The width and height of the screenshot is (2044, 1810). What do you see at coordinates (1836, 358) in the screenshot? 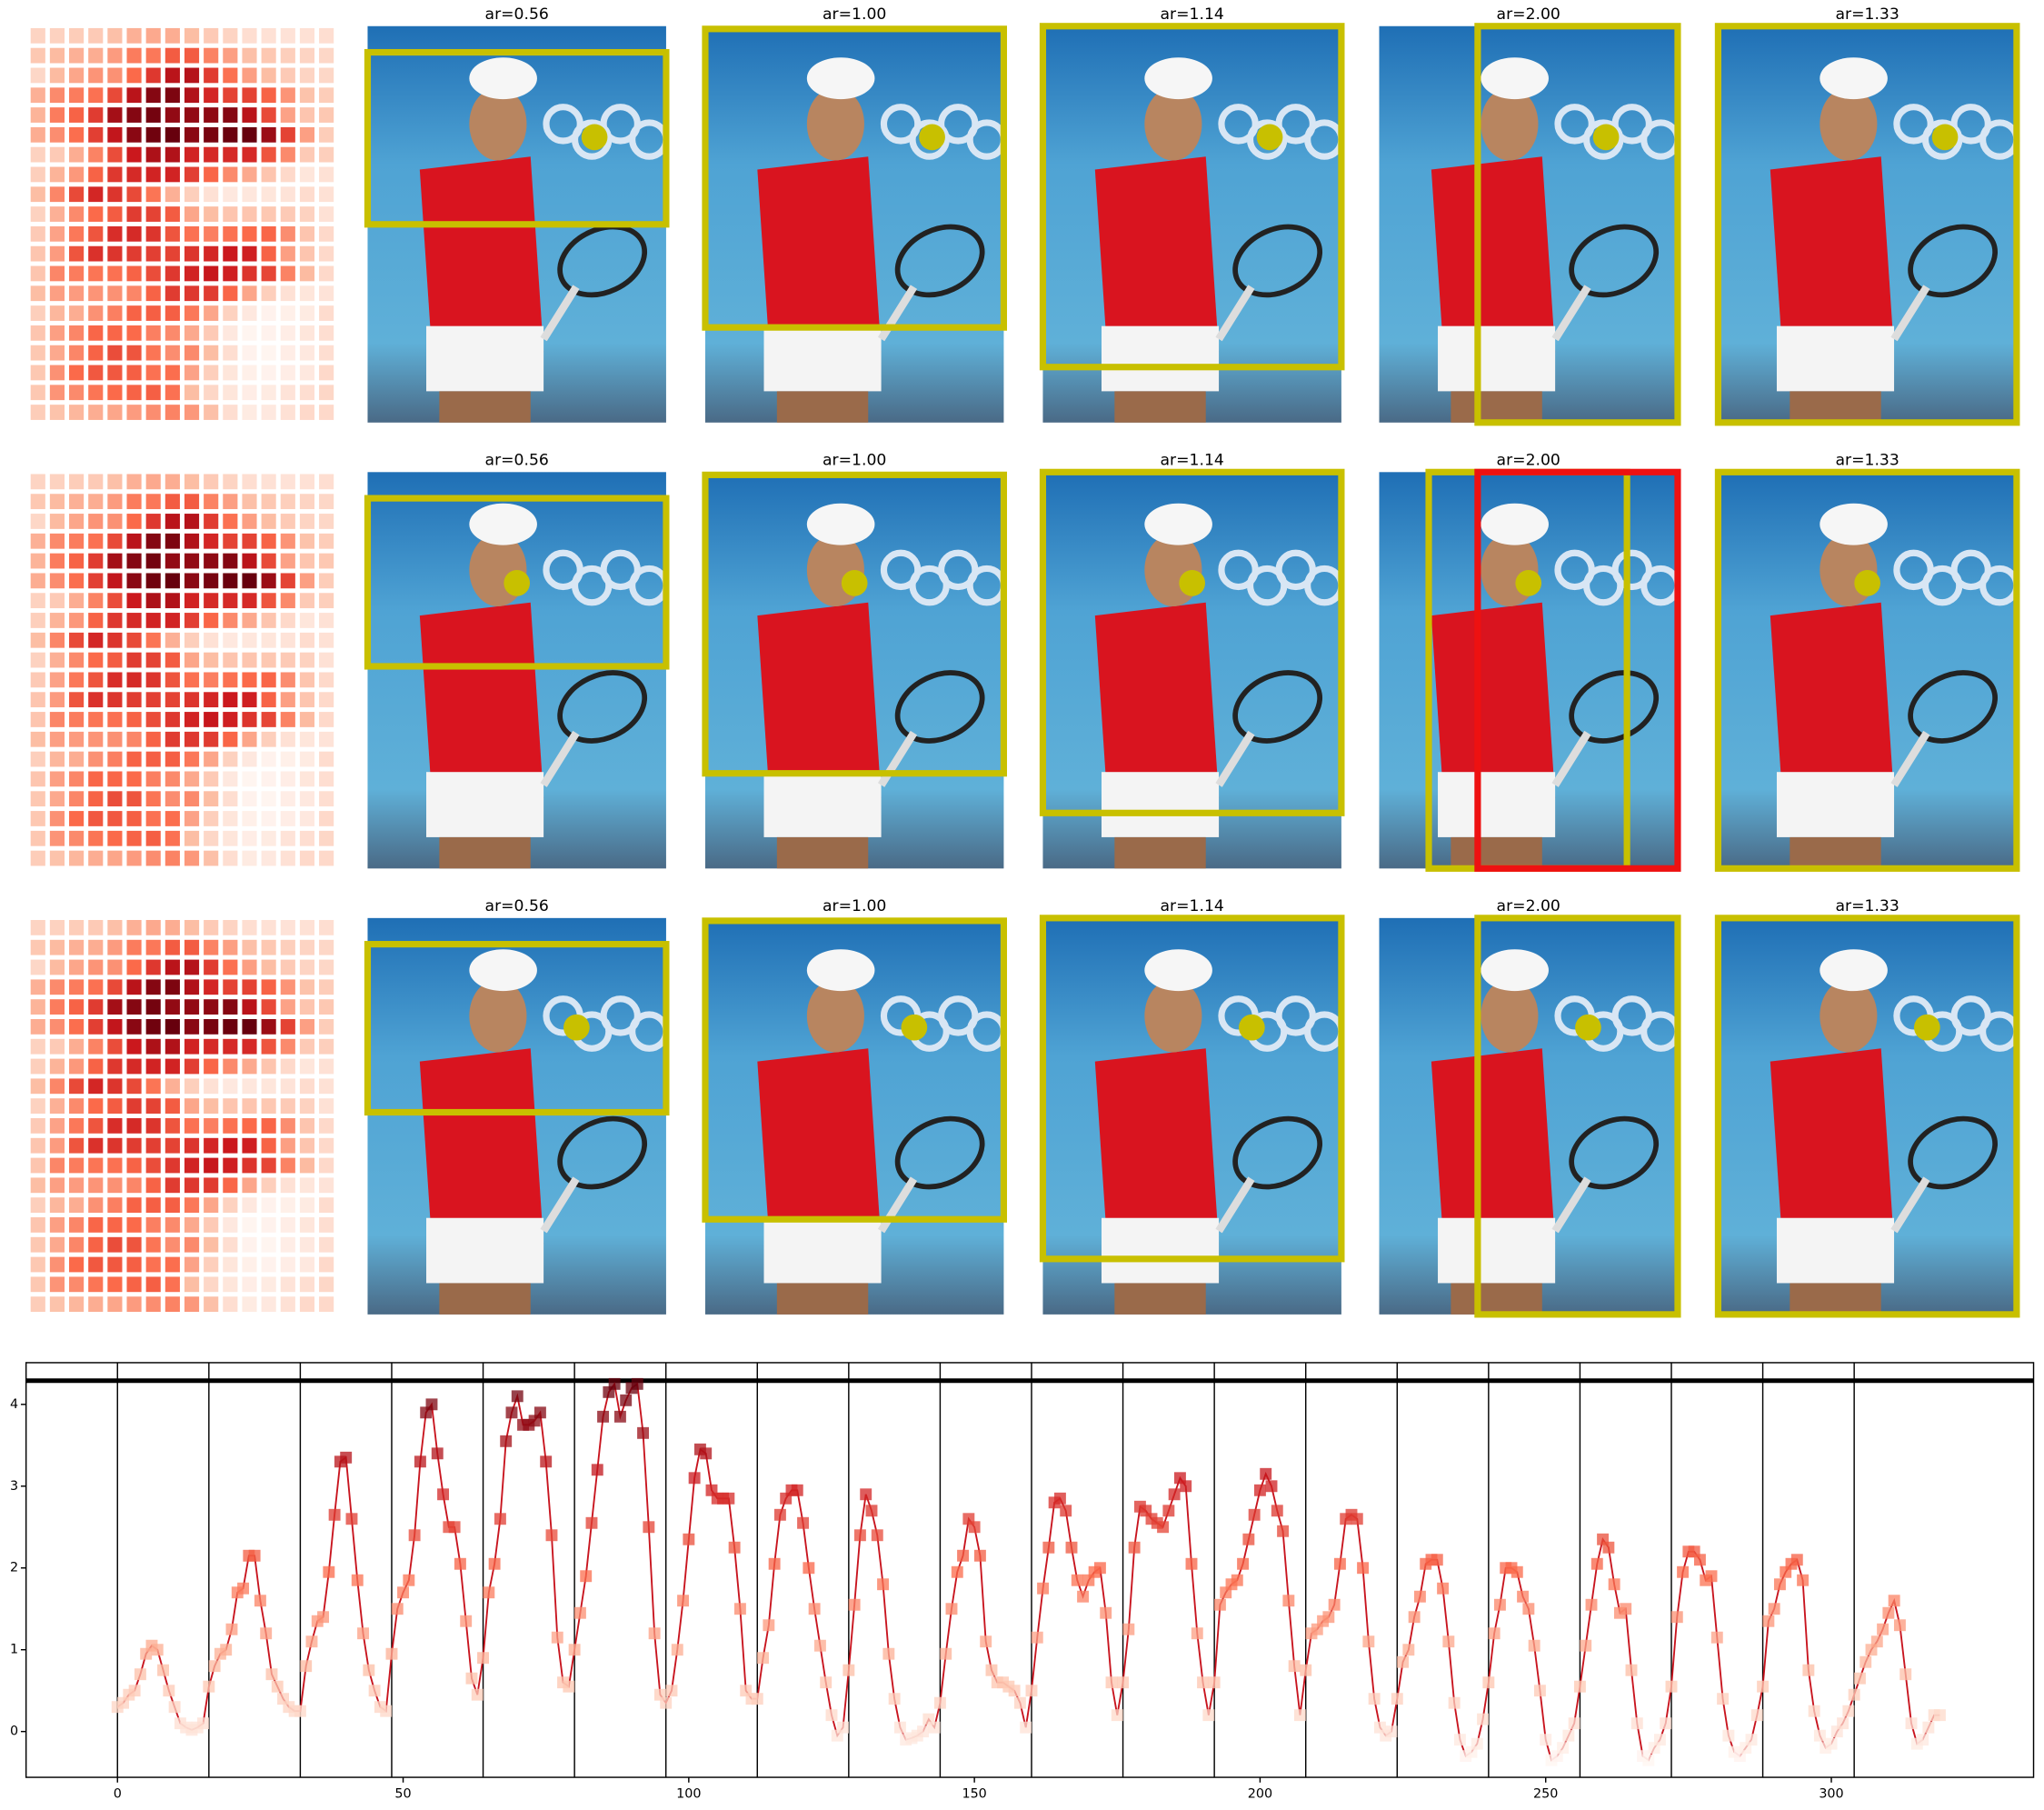
I see `player-shorts` at bounding box center [1836, 358].